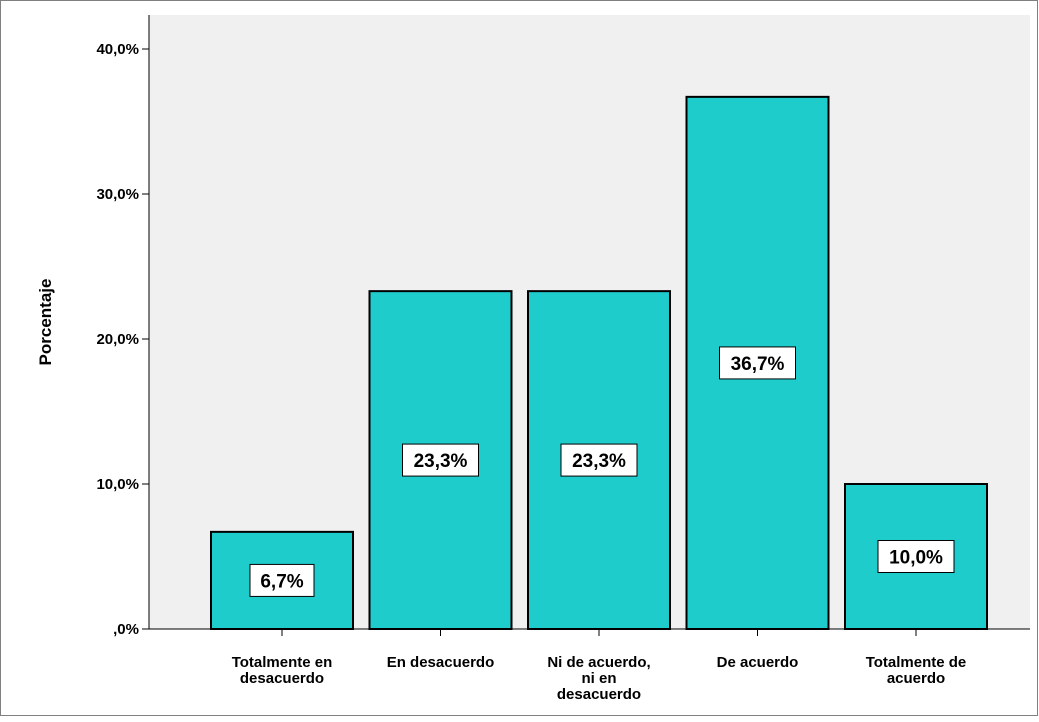 This screenshot has height=722, width=1039. What do you see at coordinates (758, 662) in the screenshot?
I see `x-tick-label: De acuerdo` at bounding box center [758, 662].